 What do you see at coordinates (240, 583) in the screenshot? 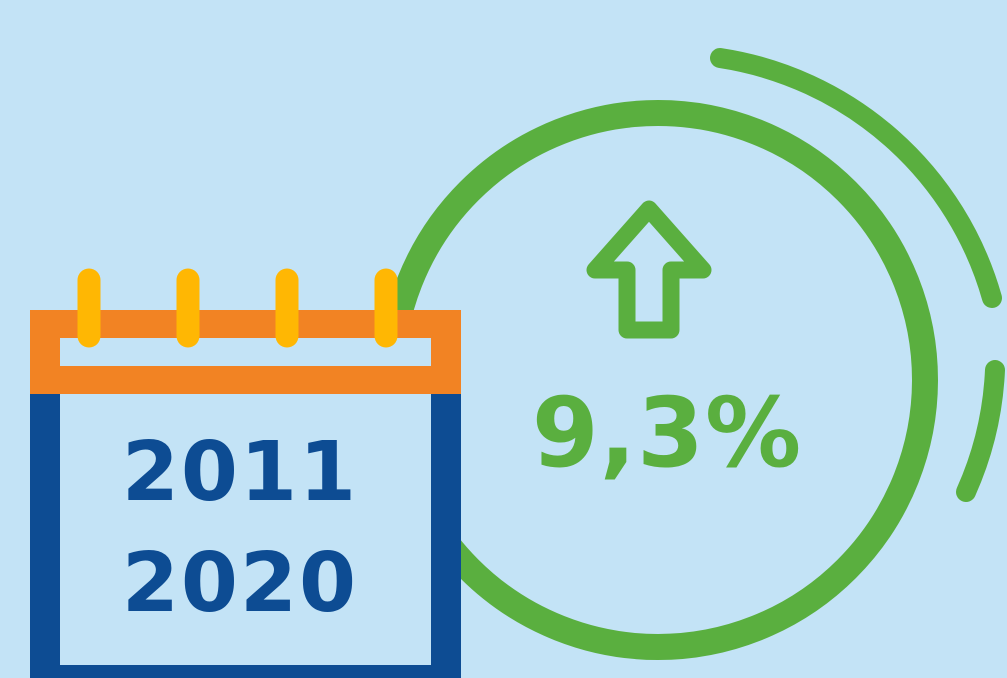
I see `year-end: 2020` at bounding box center [240, 583].